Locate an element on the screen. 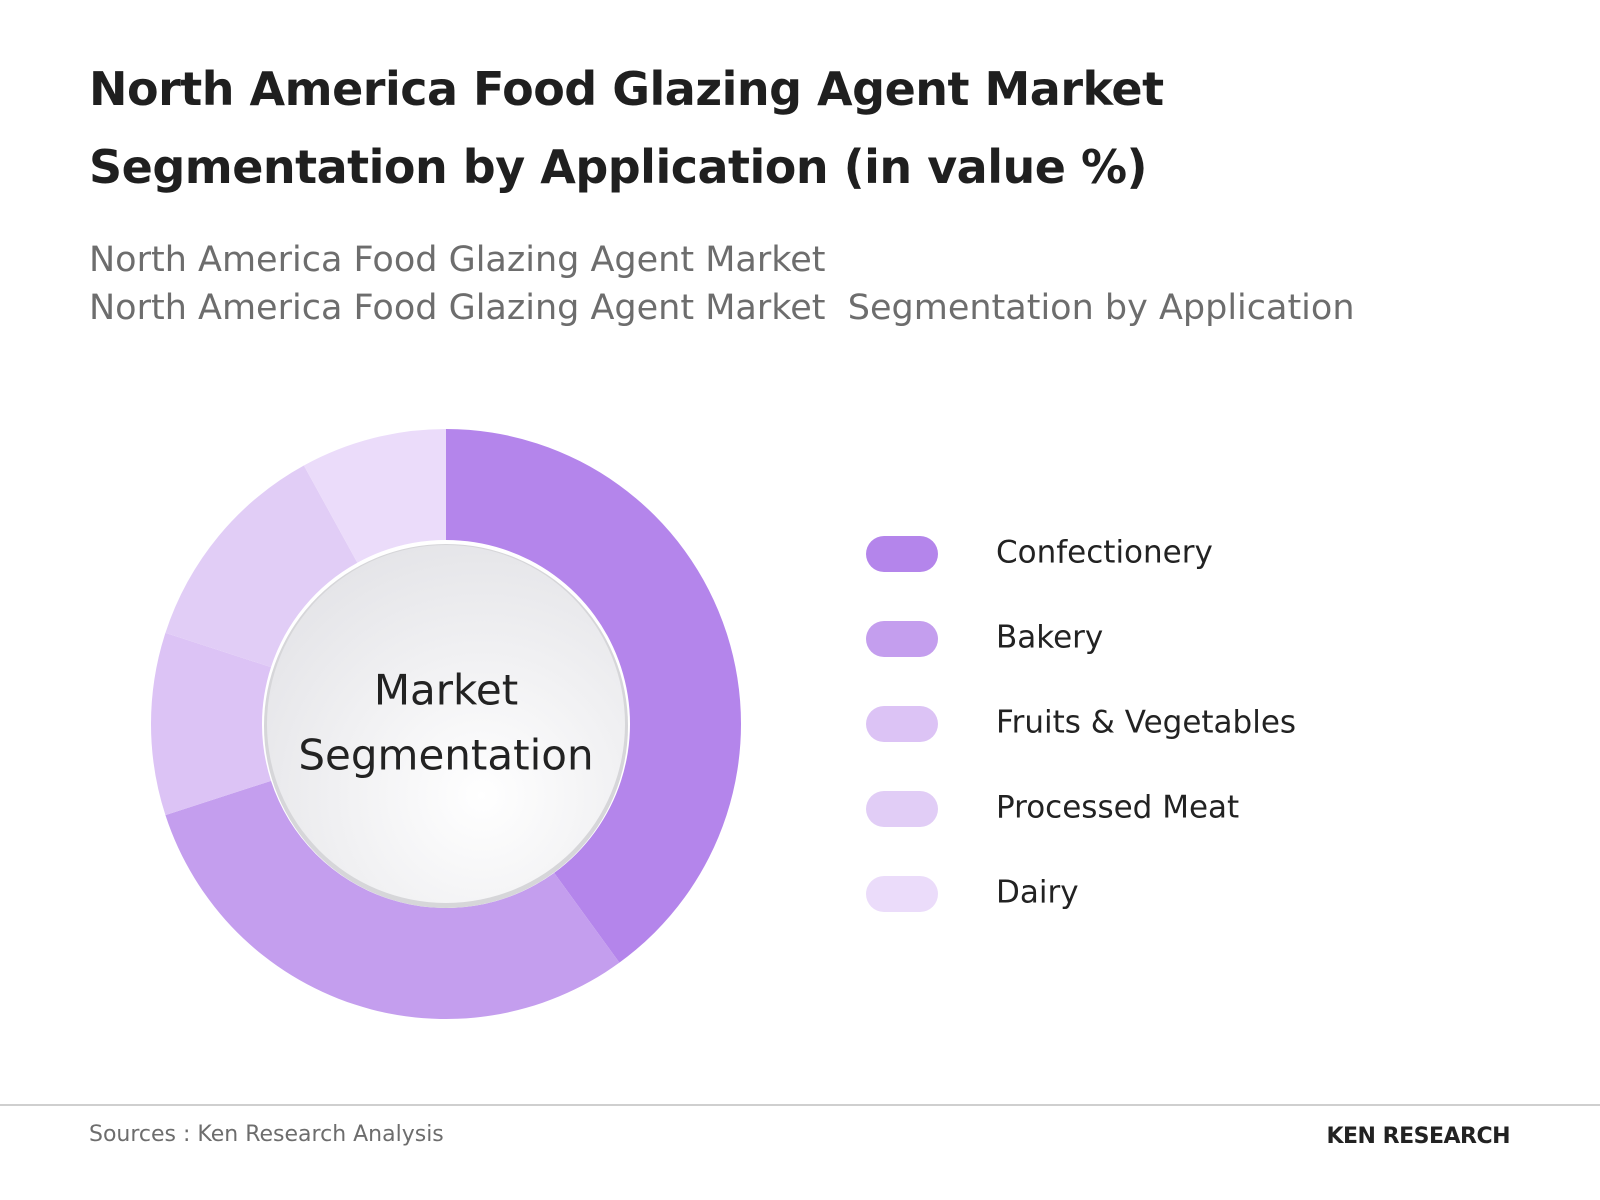 Image resolution: width=1600 pixels, height=1200 pixels. footer-rule is located at coordinates (800, 1105).